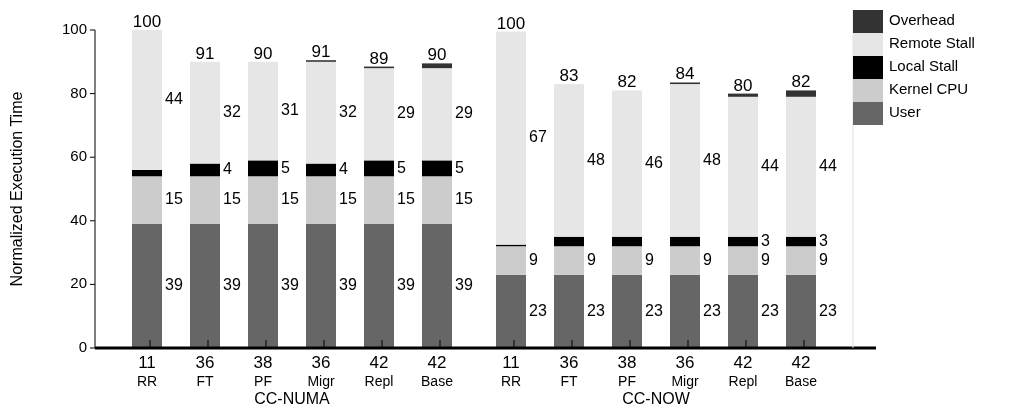  I want to click on legend-label: Kernel CPU, so click(929, 89).